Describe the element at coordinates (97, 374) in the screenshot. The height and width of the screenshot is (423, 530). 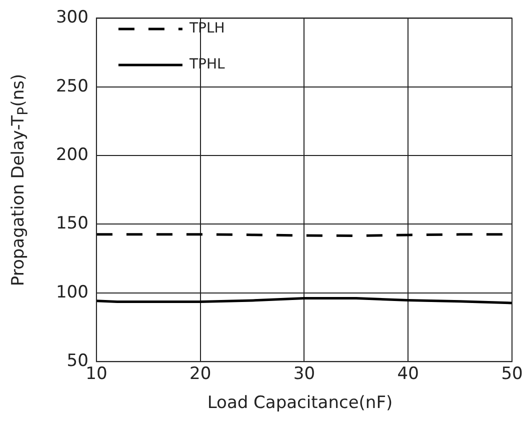
I see `x-tick-label: 10` at that location.